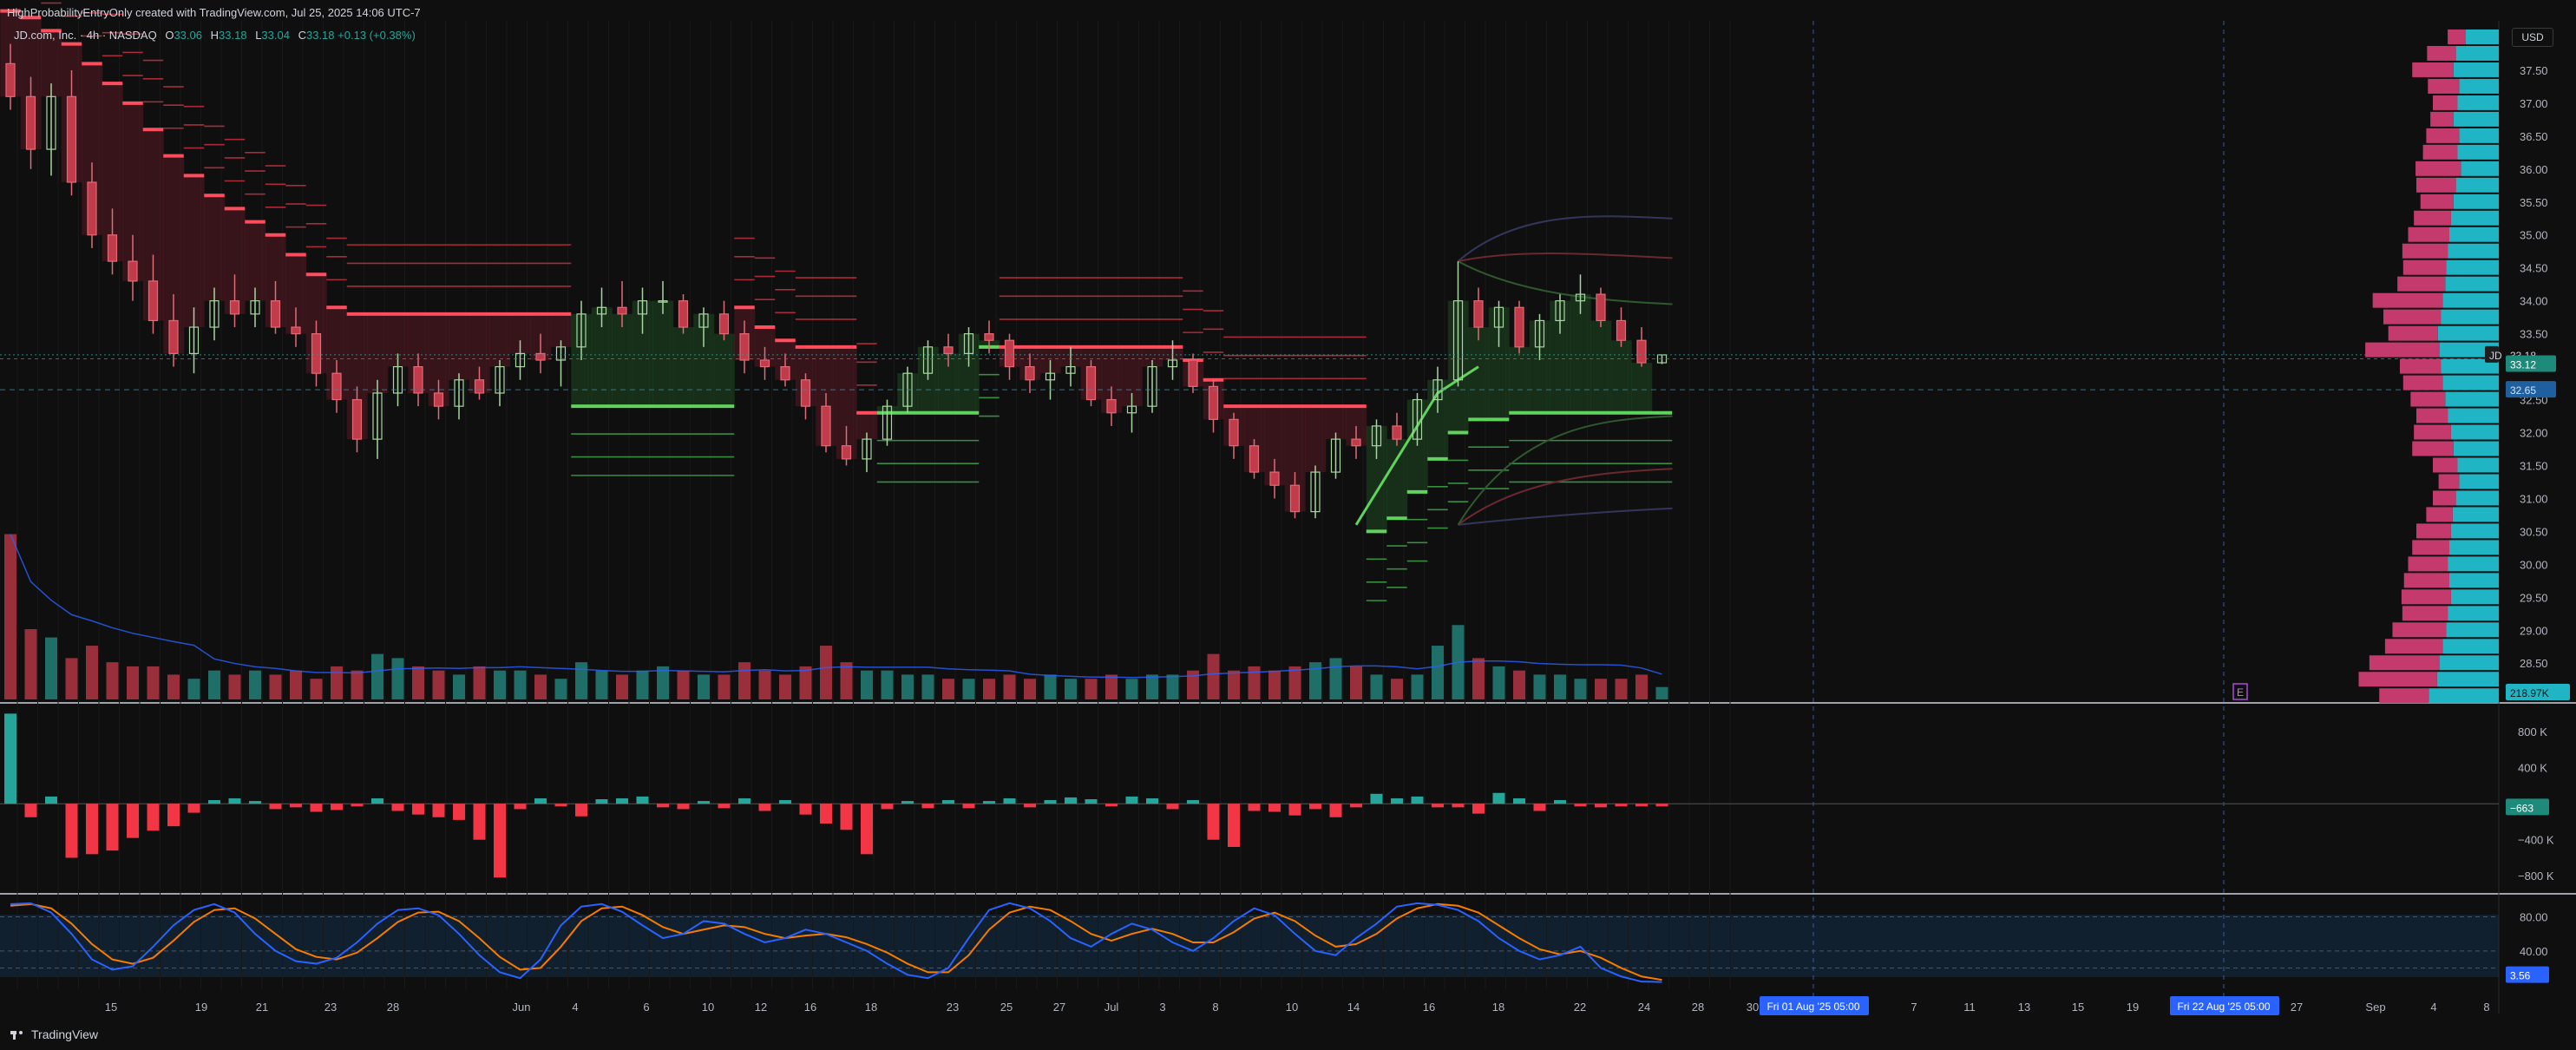 The height and width of the screenshot is (1050, 2576). I want to click on low-value: 33.04, so click(275, 35).